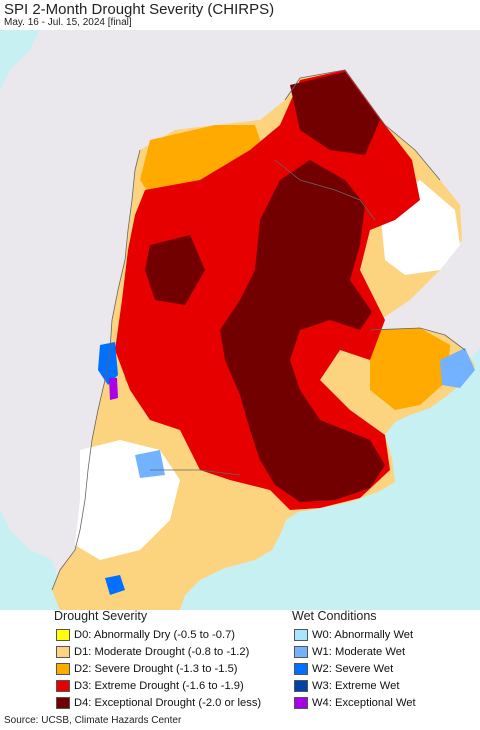 The height and width of the screenshot is (730, 480). I want to click on legend-item-d2: D2: Severe Drought (-1.3 to -1.5), so click(147, 668).